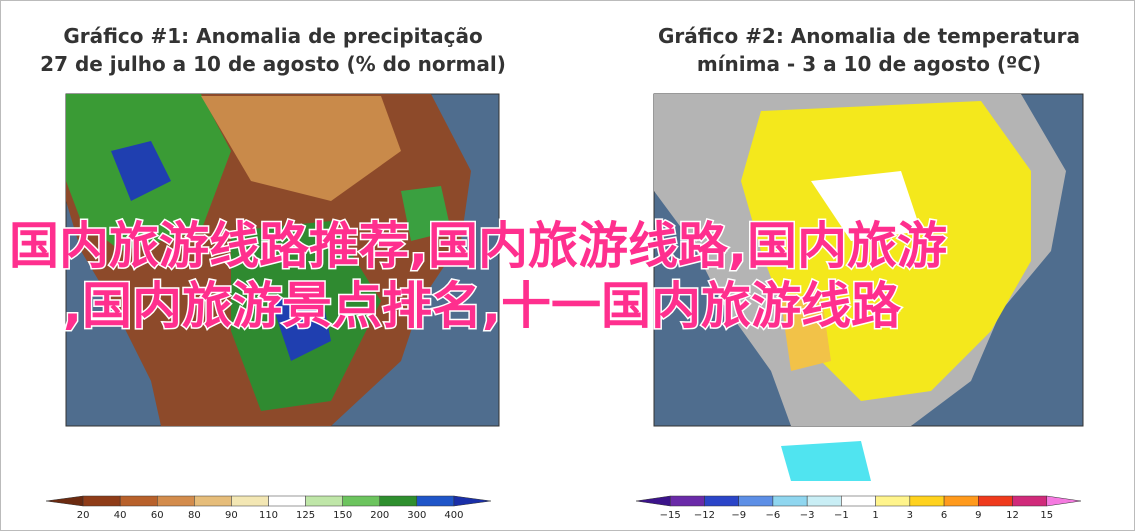  I want to click on colorbar-label: 15, so click(1046, 515).